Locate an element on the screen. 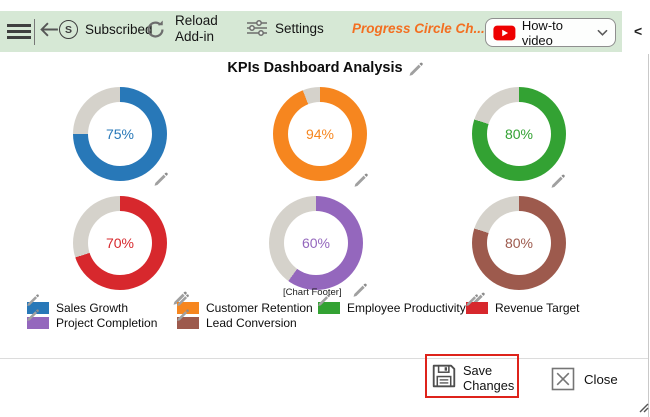 Image resolution: width=650 pixels, height=417 pixels. reload-addin-label: Reload Add-in is located at coordinates (196, 28).